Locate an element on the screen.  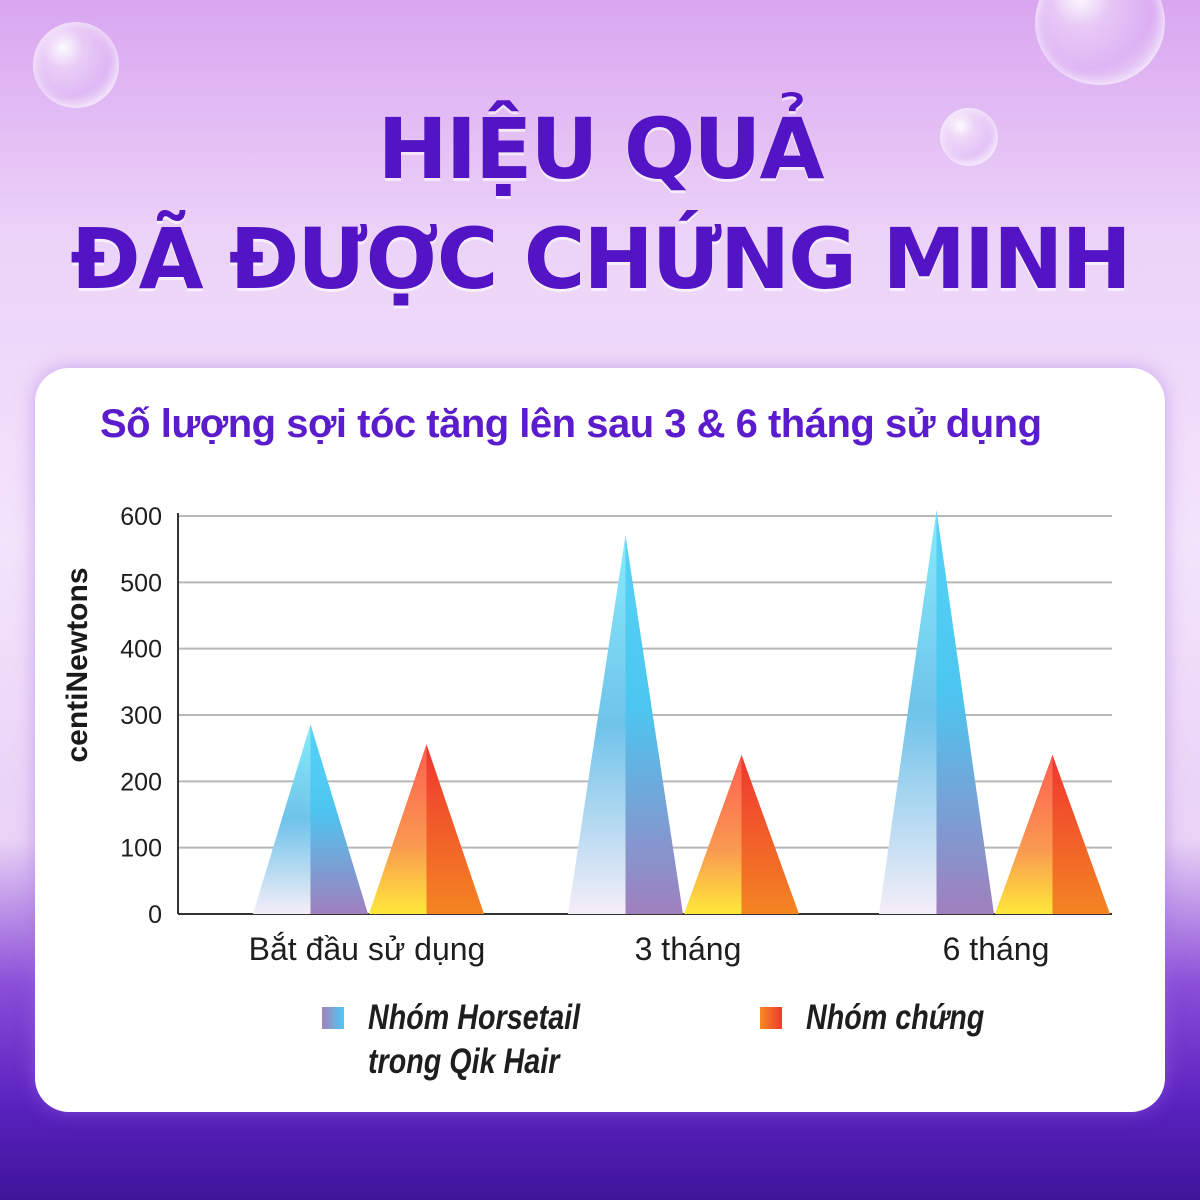
legend-label-control: Nhóm chứng is located at coordinates (895, 1018).